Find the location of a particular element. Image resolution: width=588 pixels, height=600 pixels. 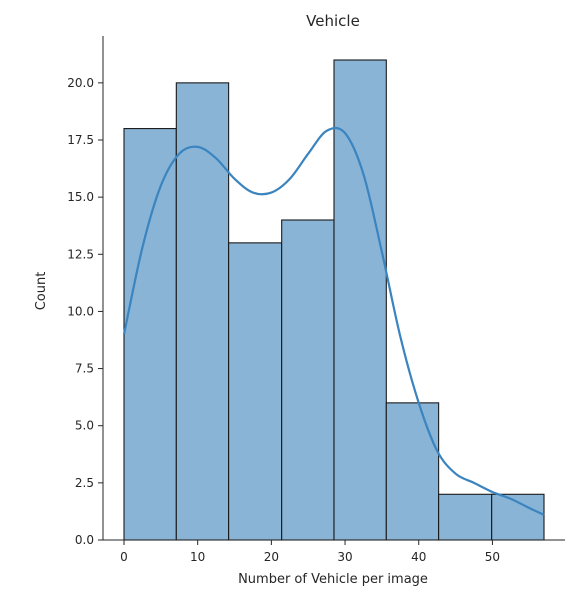

x-tick-label: 50 is located at coordinates (492, 557).